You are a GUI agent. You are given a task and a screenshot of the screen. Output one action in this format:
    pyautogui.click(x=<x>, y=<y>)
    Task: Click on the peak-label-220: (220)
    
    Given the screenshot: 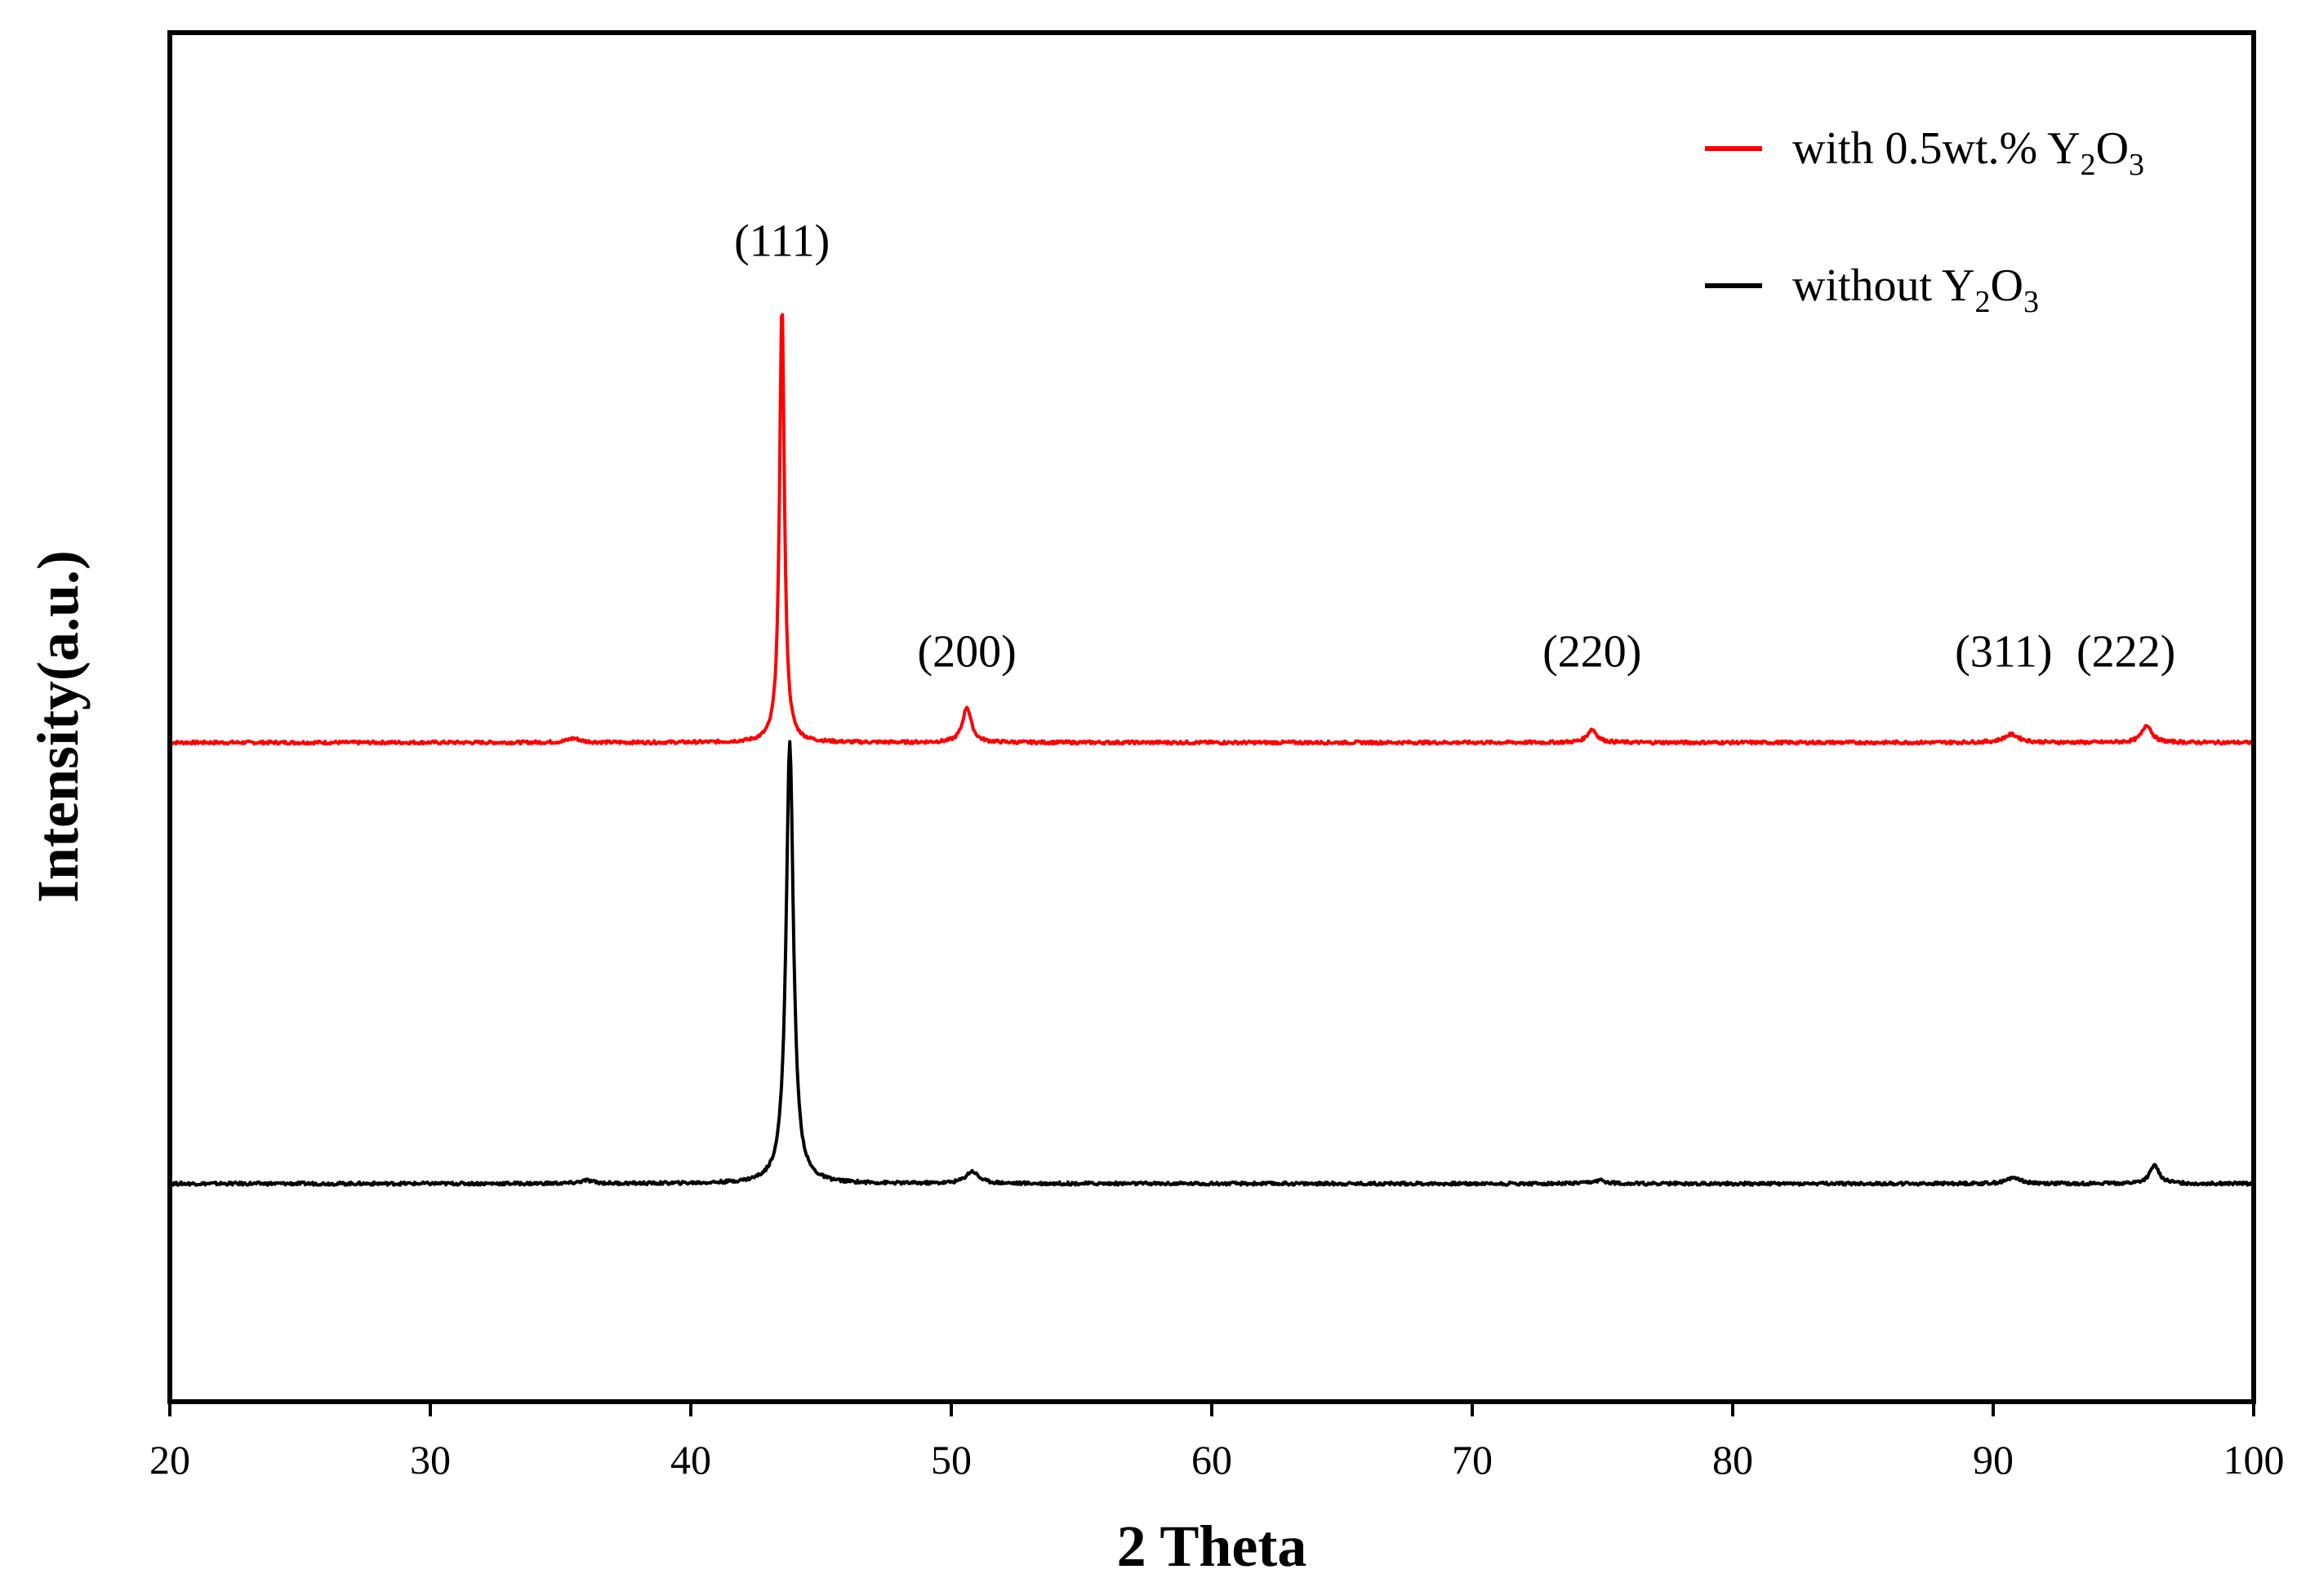 What is the action you would take?
    pyautogui.click(x=1591, y=651)
    